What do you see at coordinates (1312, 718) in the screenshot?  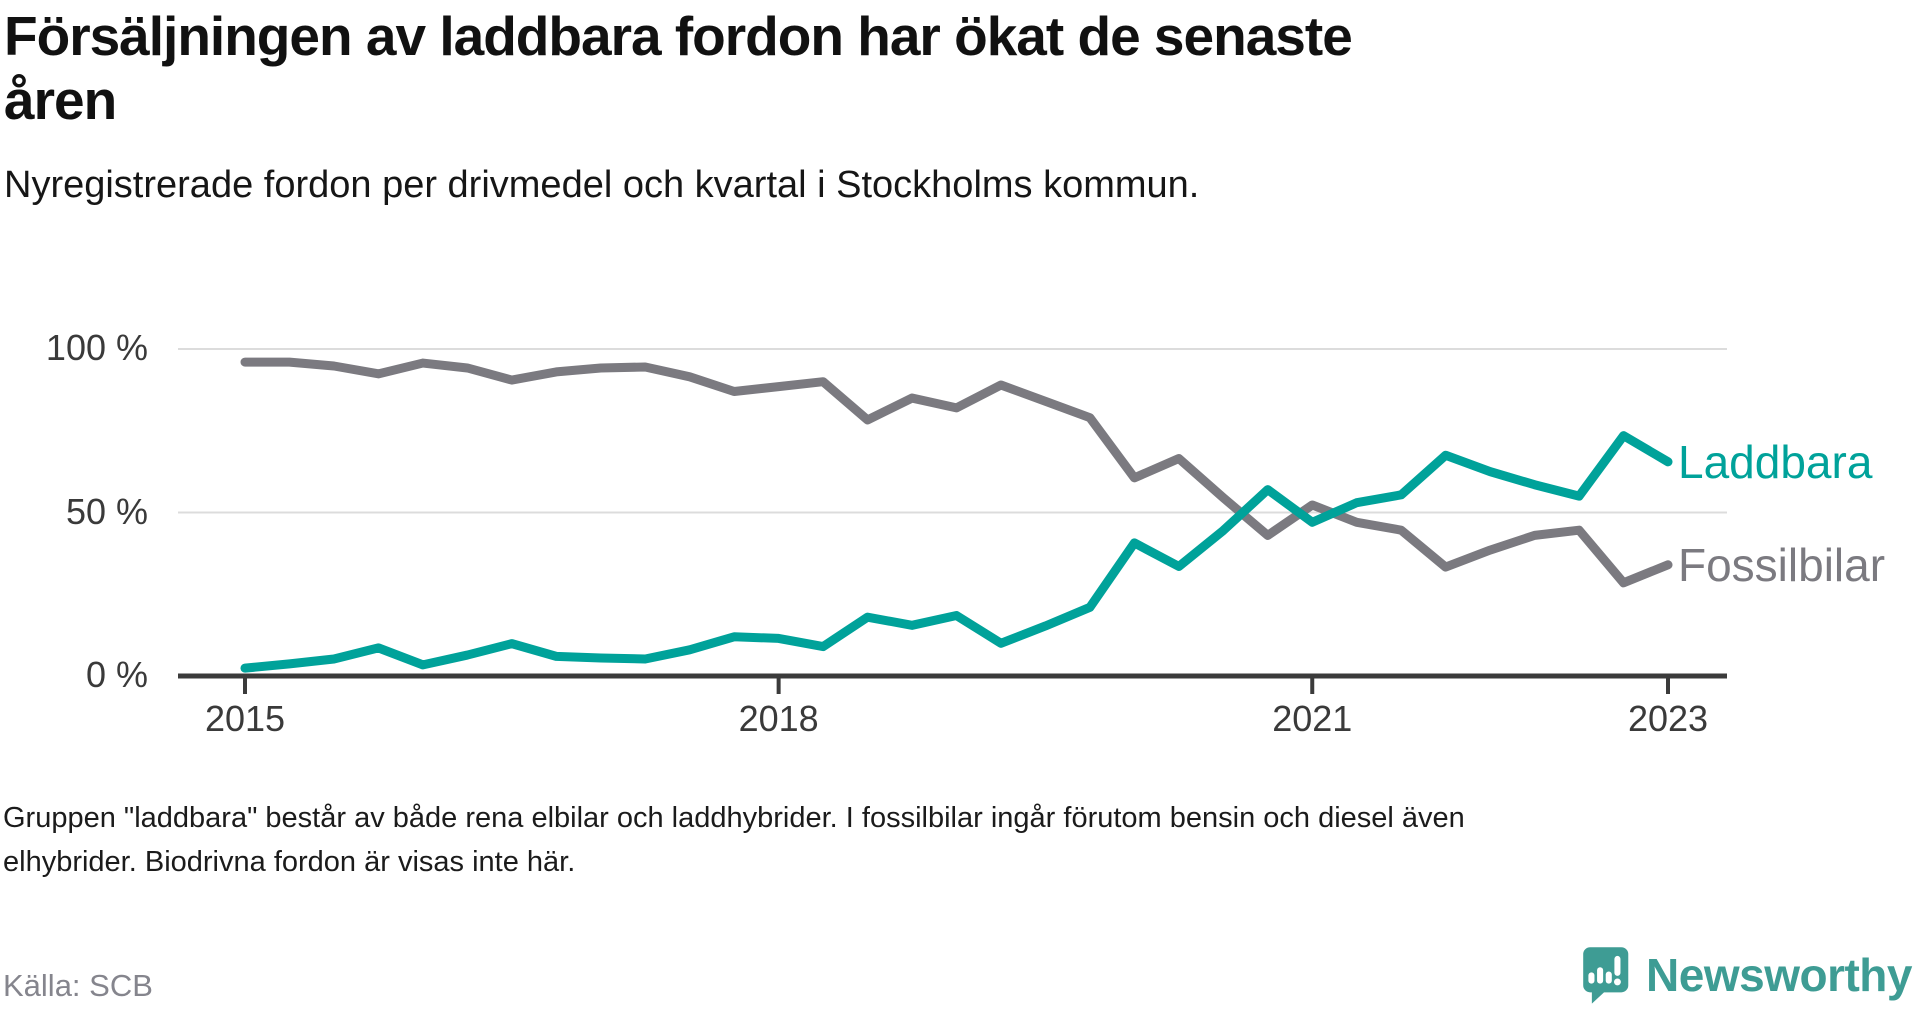 I see `x-tick-label: 2021` at bounding box center [1312, 718].